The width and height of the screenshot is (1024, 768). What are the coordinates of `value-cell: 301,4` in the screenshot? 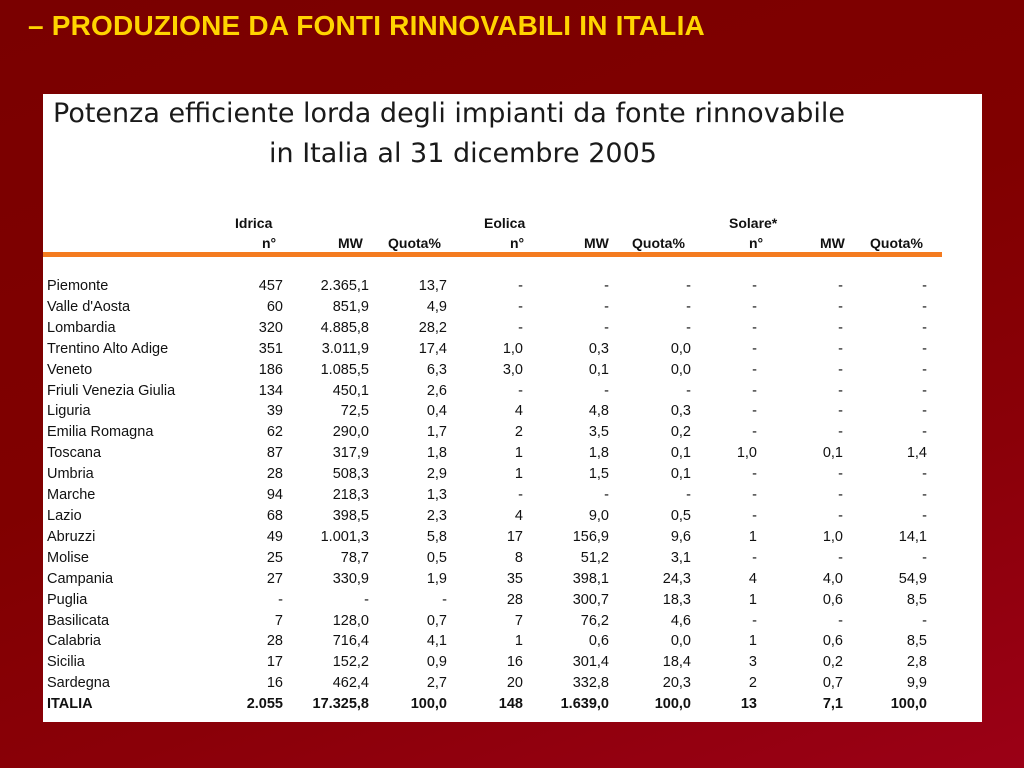 It's located at (590, 662).